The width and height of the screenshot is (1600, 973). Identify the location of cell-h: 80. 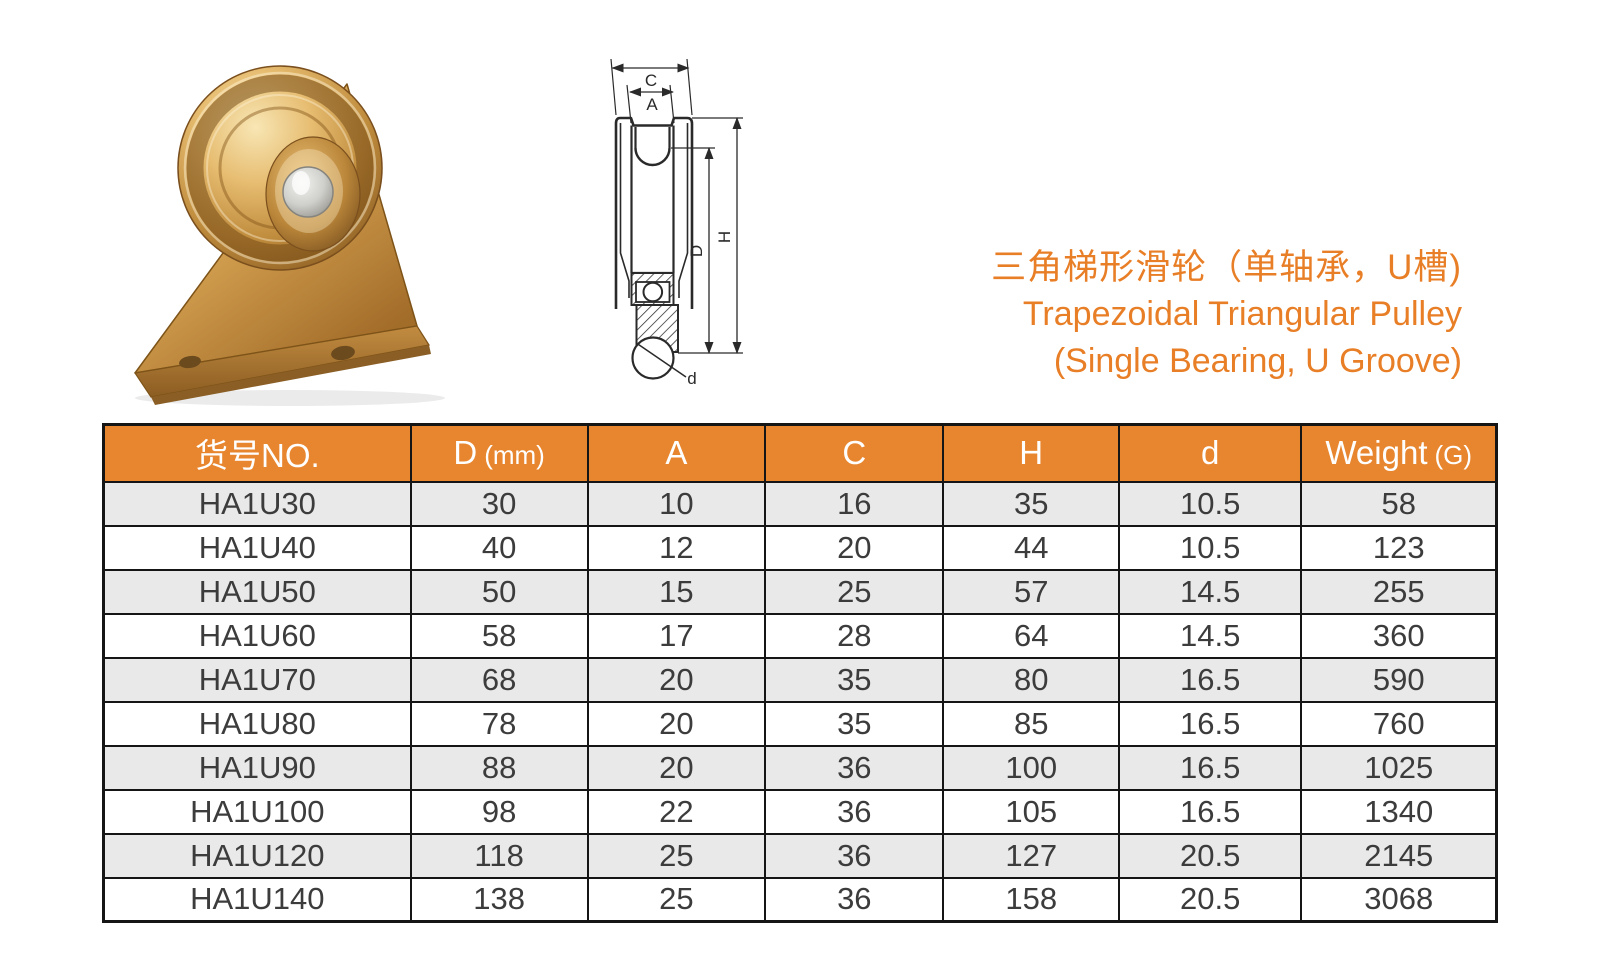
(1031, 679).